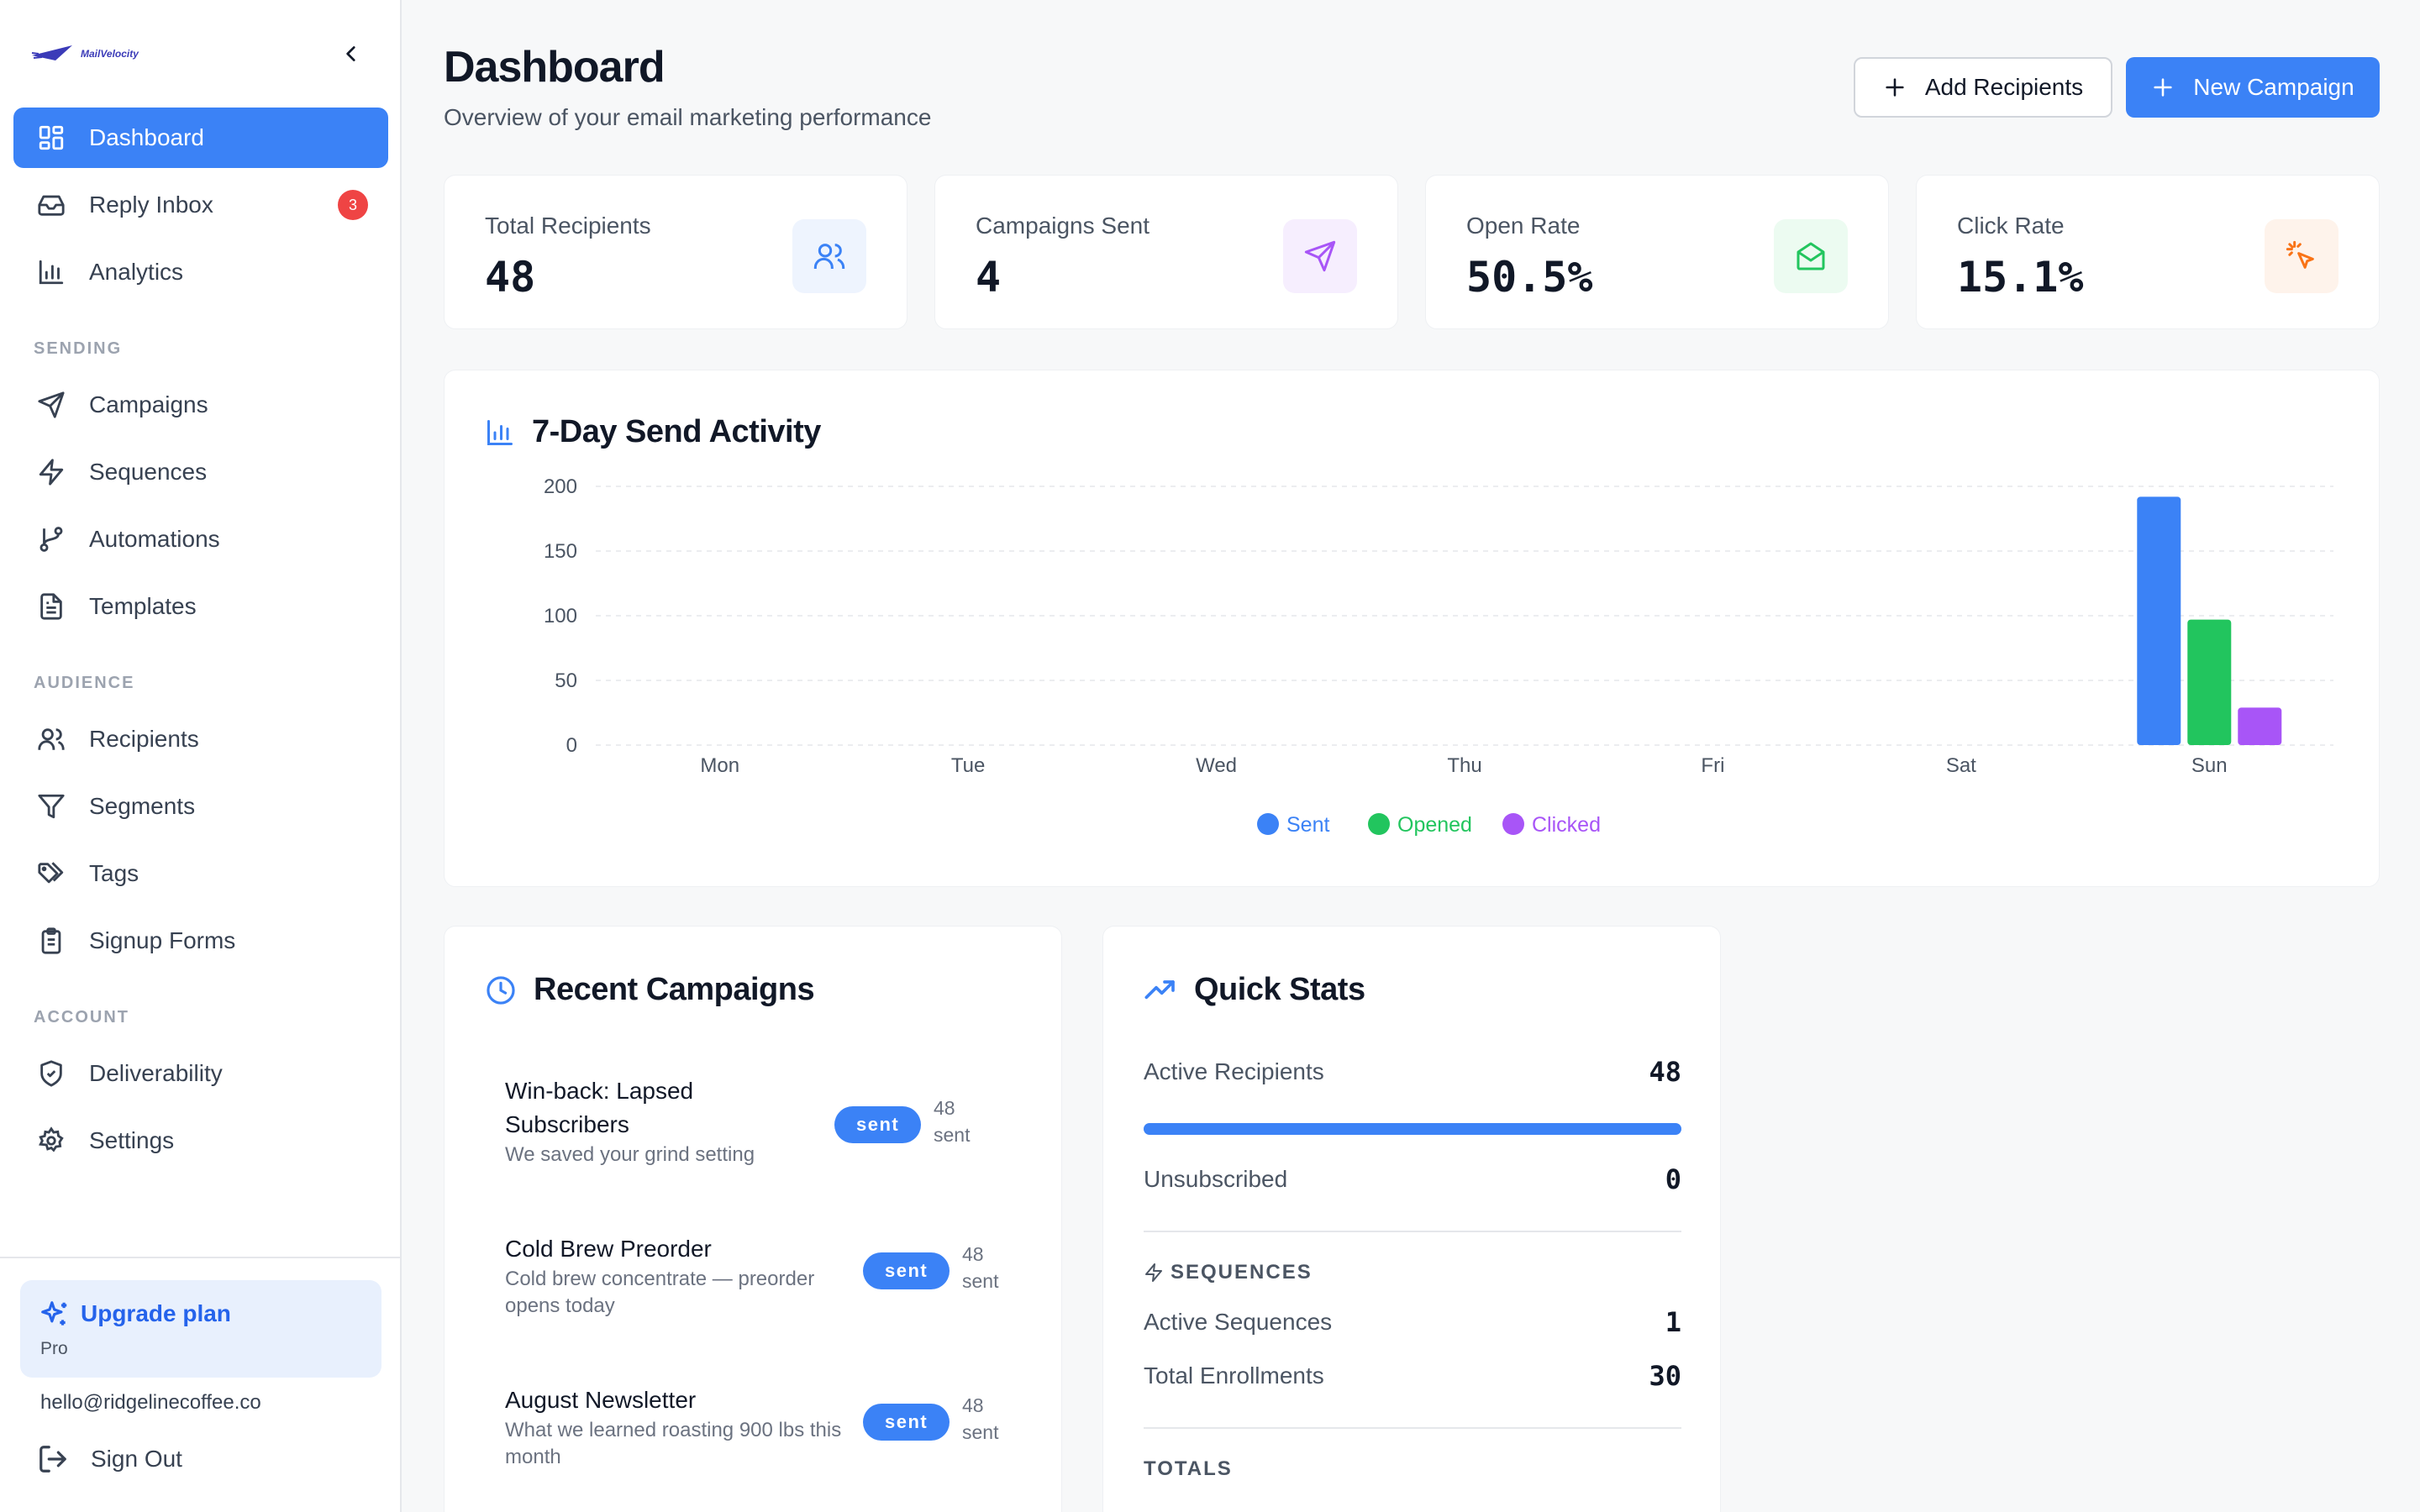 This screenshot has height=1512, width=2420. Describe the element at coordinates (150, 1402) in the screenshot. I see `user-email: hello@ridgelinecoffee.co` at that location.